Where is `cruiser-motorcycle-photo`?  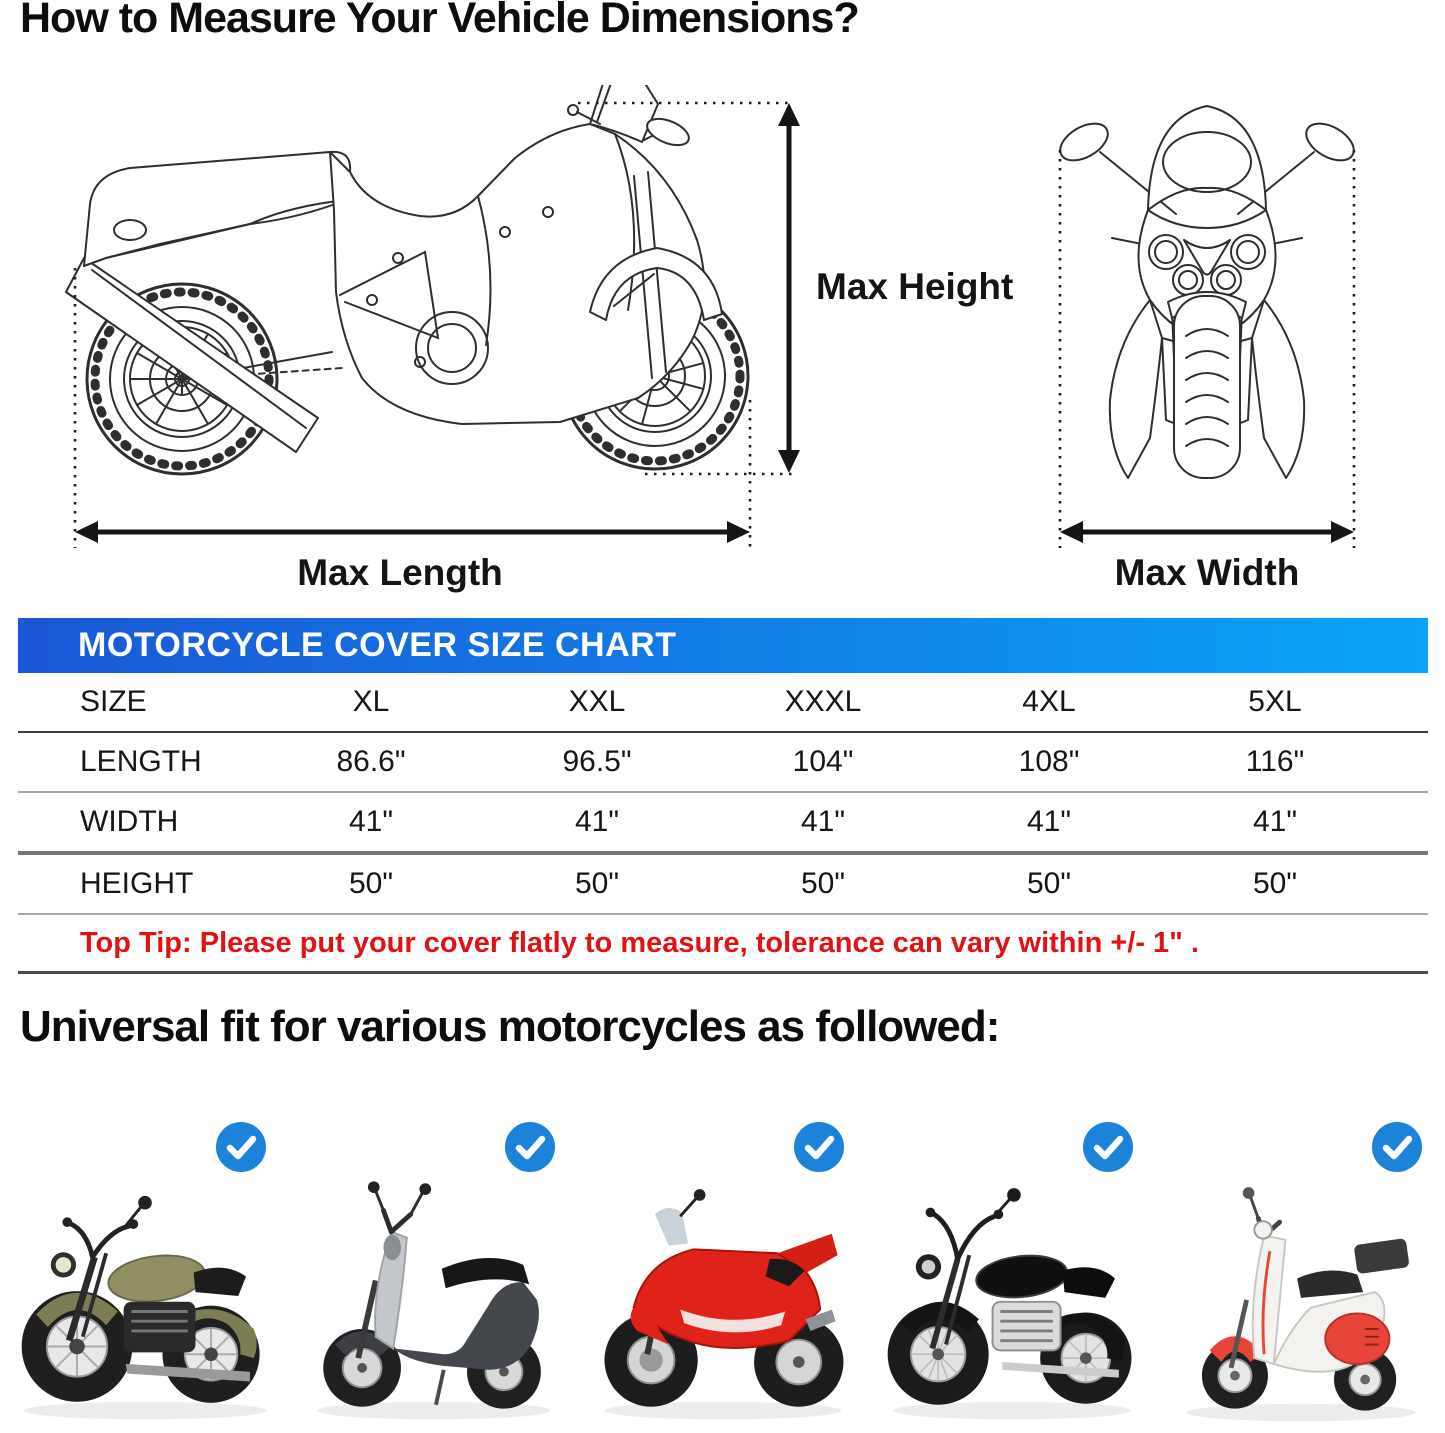
cruiser-motorcycle-photo is located at coordinates (143, 1307).